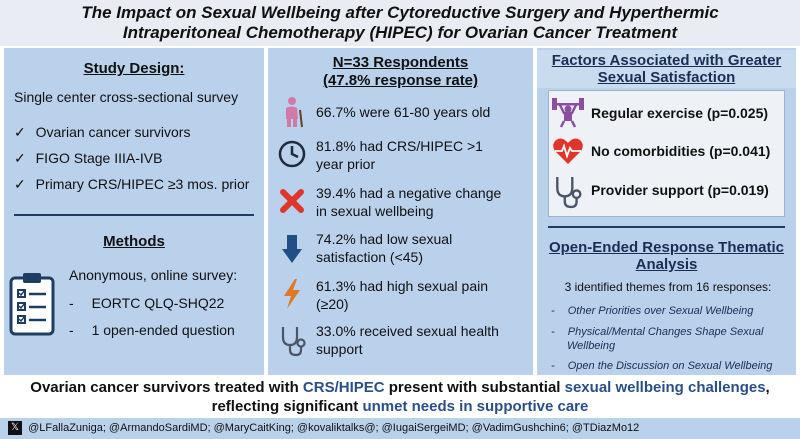  I want to click on list-item: ✓ Primary CRS/HIPEC ≥3 mos. prior, so click(131, 189).